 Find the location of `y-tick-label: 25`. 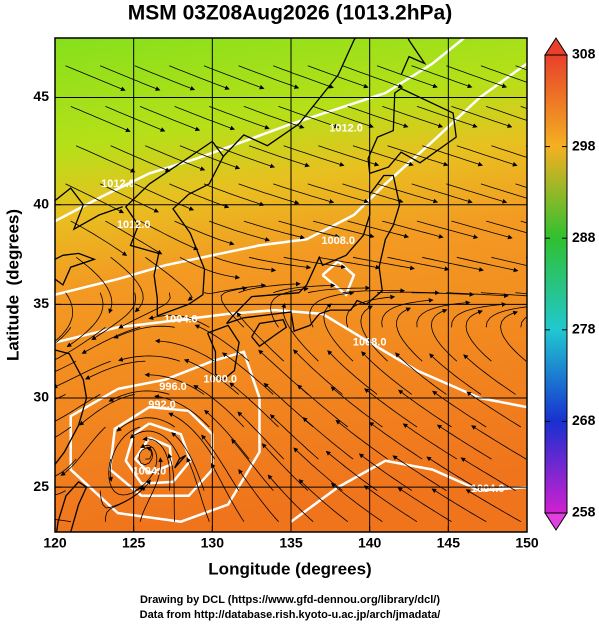

y-tick-label: 25 is located at coordinates (41, 486).